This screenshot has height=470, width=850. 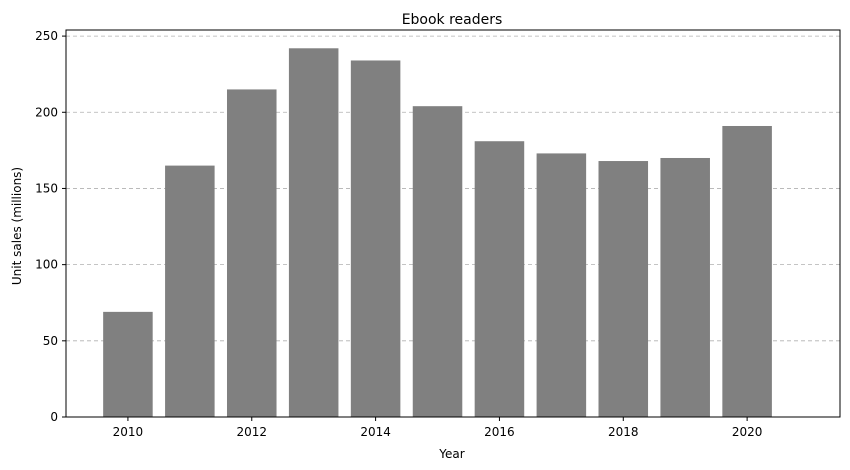 I want to click on bar-2016, so click(x=499, y=279).